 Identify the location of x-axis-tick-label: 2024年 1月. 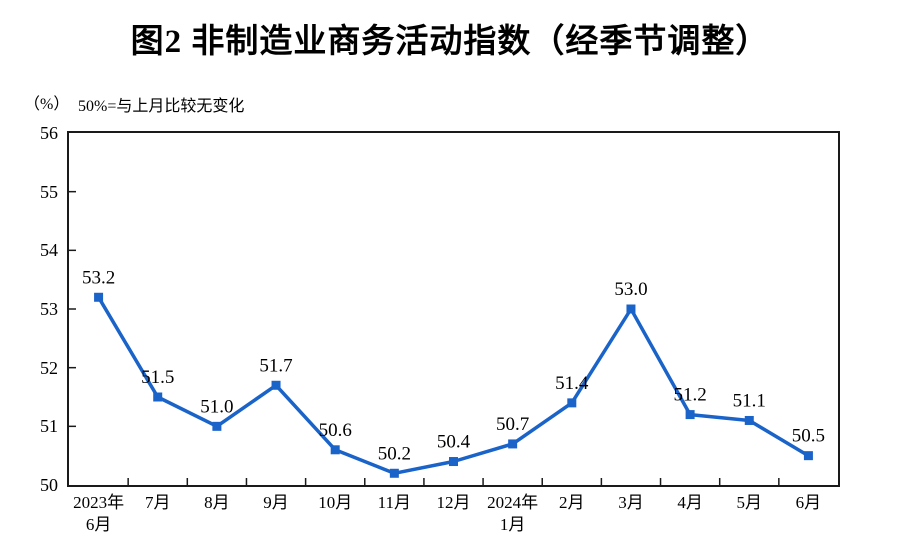
(513, 513).